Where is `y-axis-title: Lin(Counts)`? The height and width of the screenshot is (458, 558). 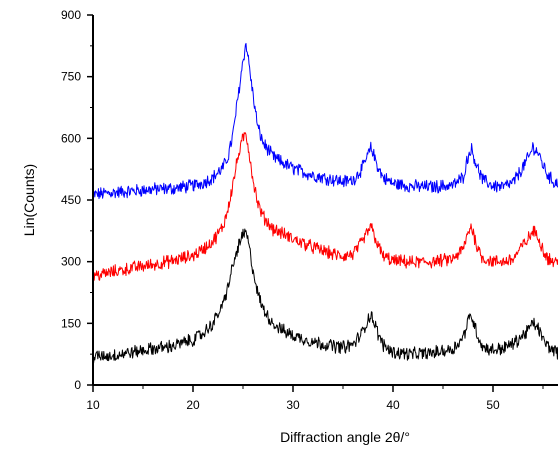
y-axis-title: Lin(Counts) is located at coordinates (29, 200).